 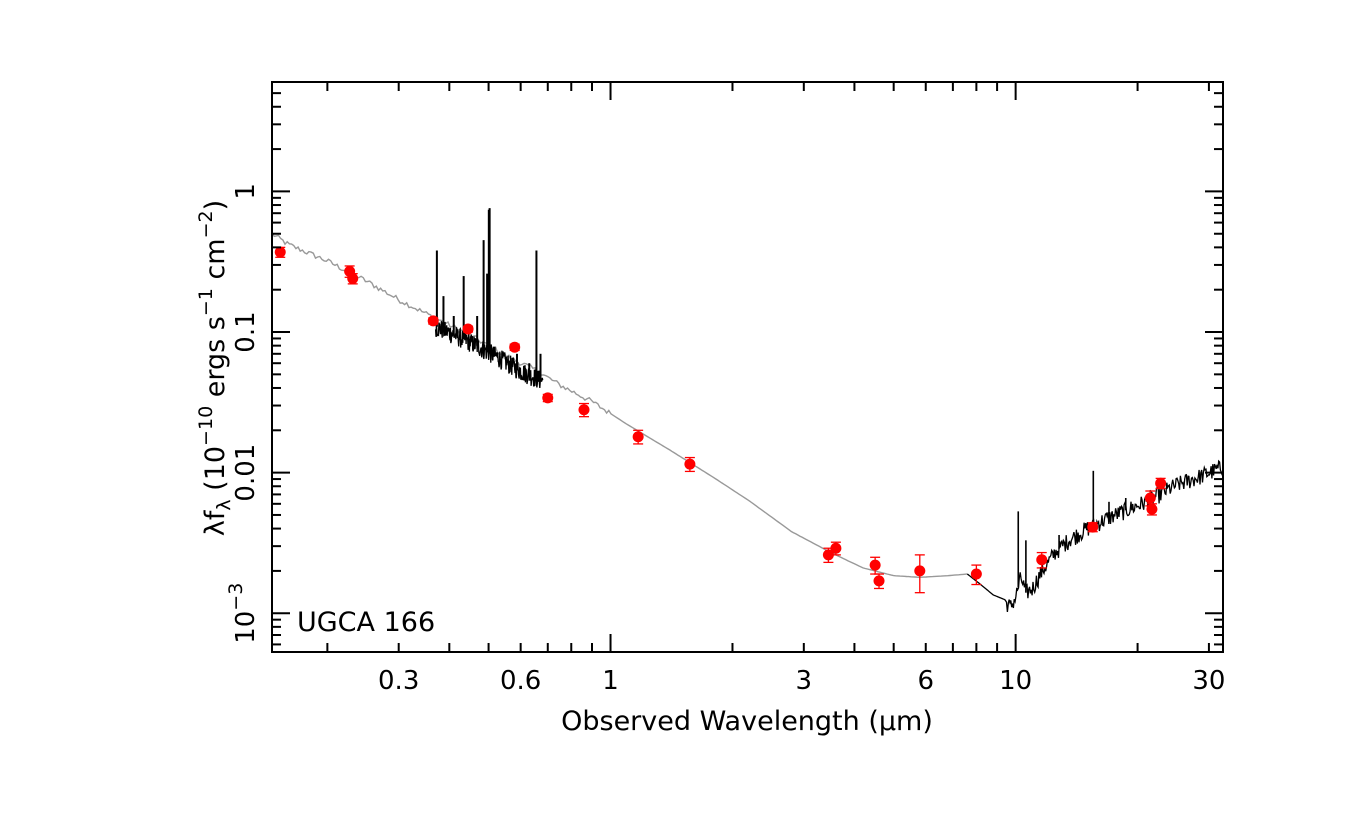 What do you see at coordinates (224, 504) in the screenshot?
I see `y-axis-title-sub: λ` at bounding box center [224, 504].